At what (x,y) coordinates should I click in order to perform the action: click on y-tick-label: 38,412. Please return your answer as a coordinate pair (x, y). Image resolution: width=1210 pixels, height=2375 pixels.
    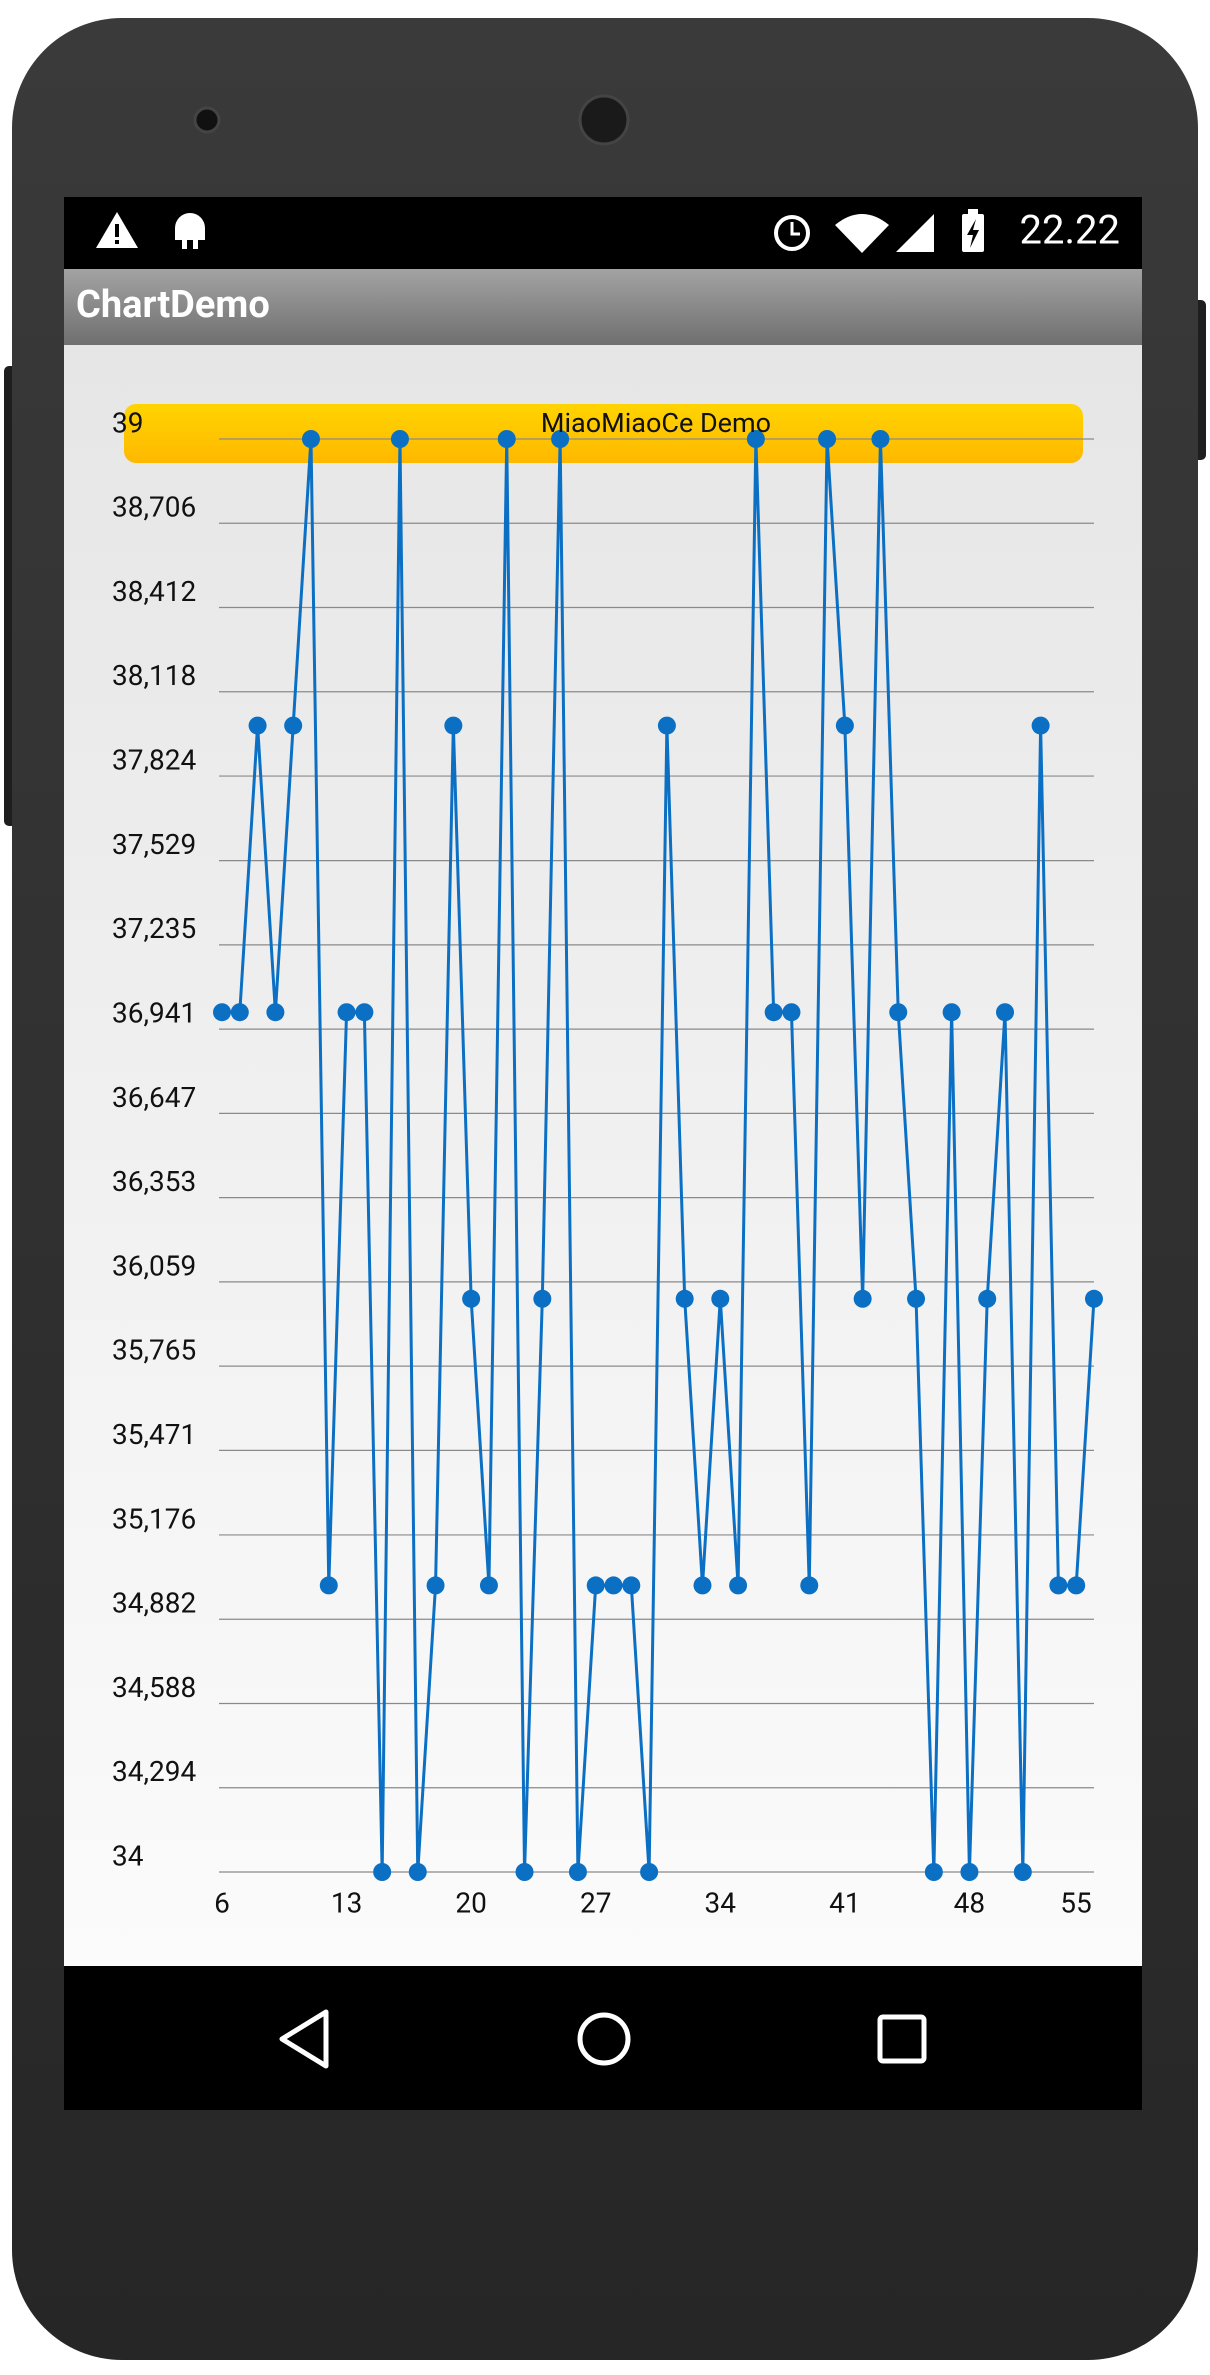
    Looking at the image, I should click on (154, 591).